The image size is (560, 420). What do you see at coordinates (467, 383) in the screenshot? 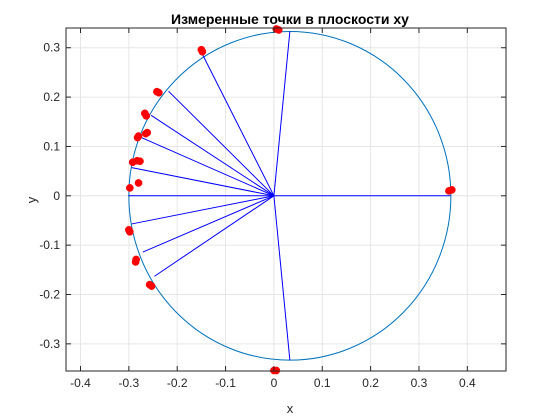
I see `x-tick-label: 0.4` at bounding box center [467, 383].